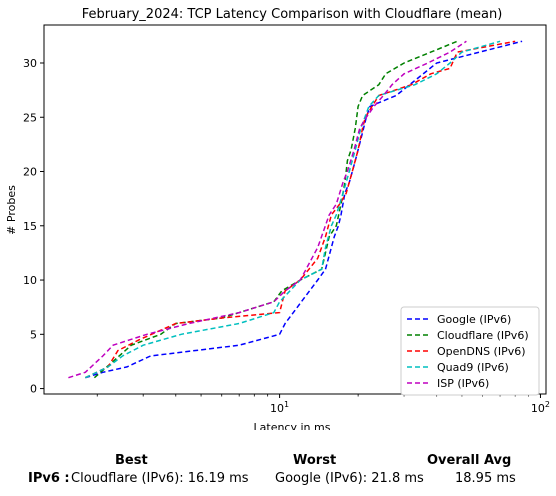 Image resolution: width=556 pixels, height=496 pixels. Describe the element at coordinates (481, 351) in the screenshot. I see `legend-label-2: OpenDNS (IPv6)` at that location.